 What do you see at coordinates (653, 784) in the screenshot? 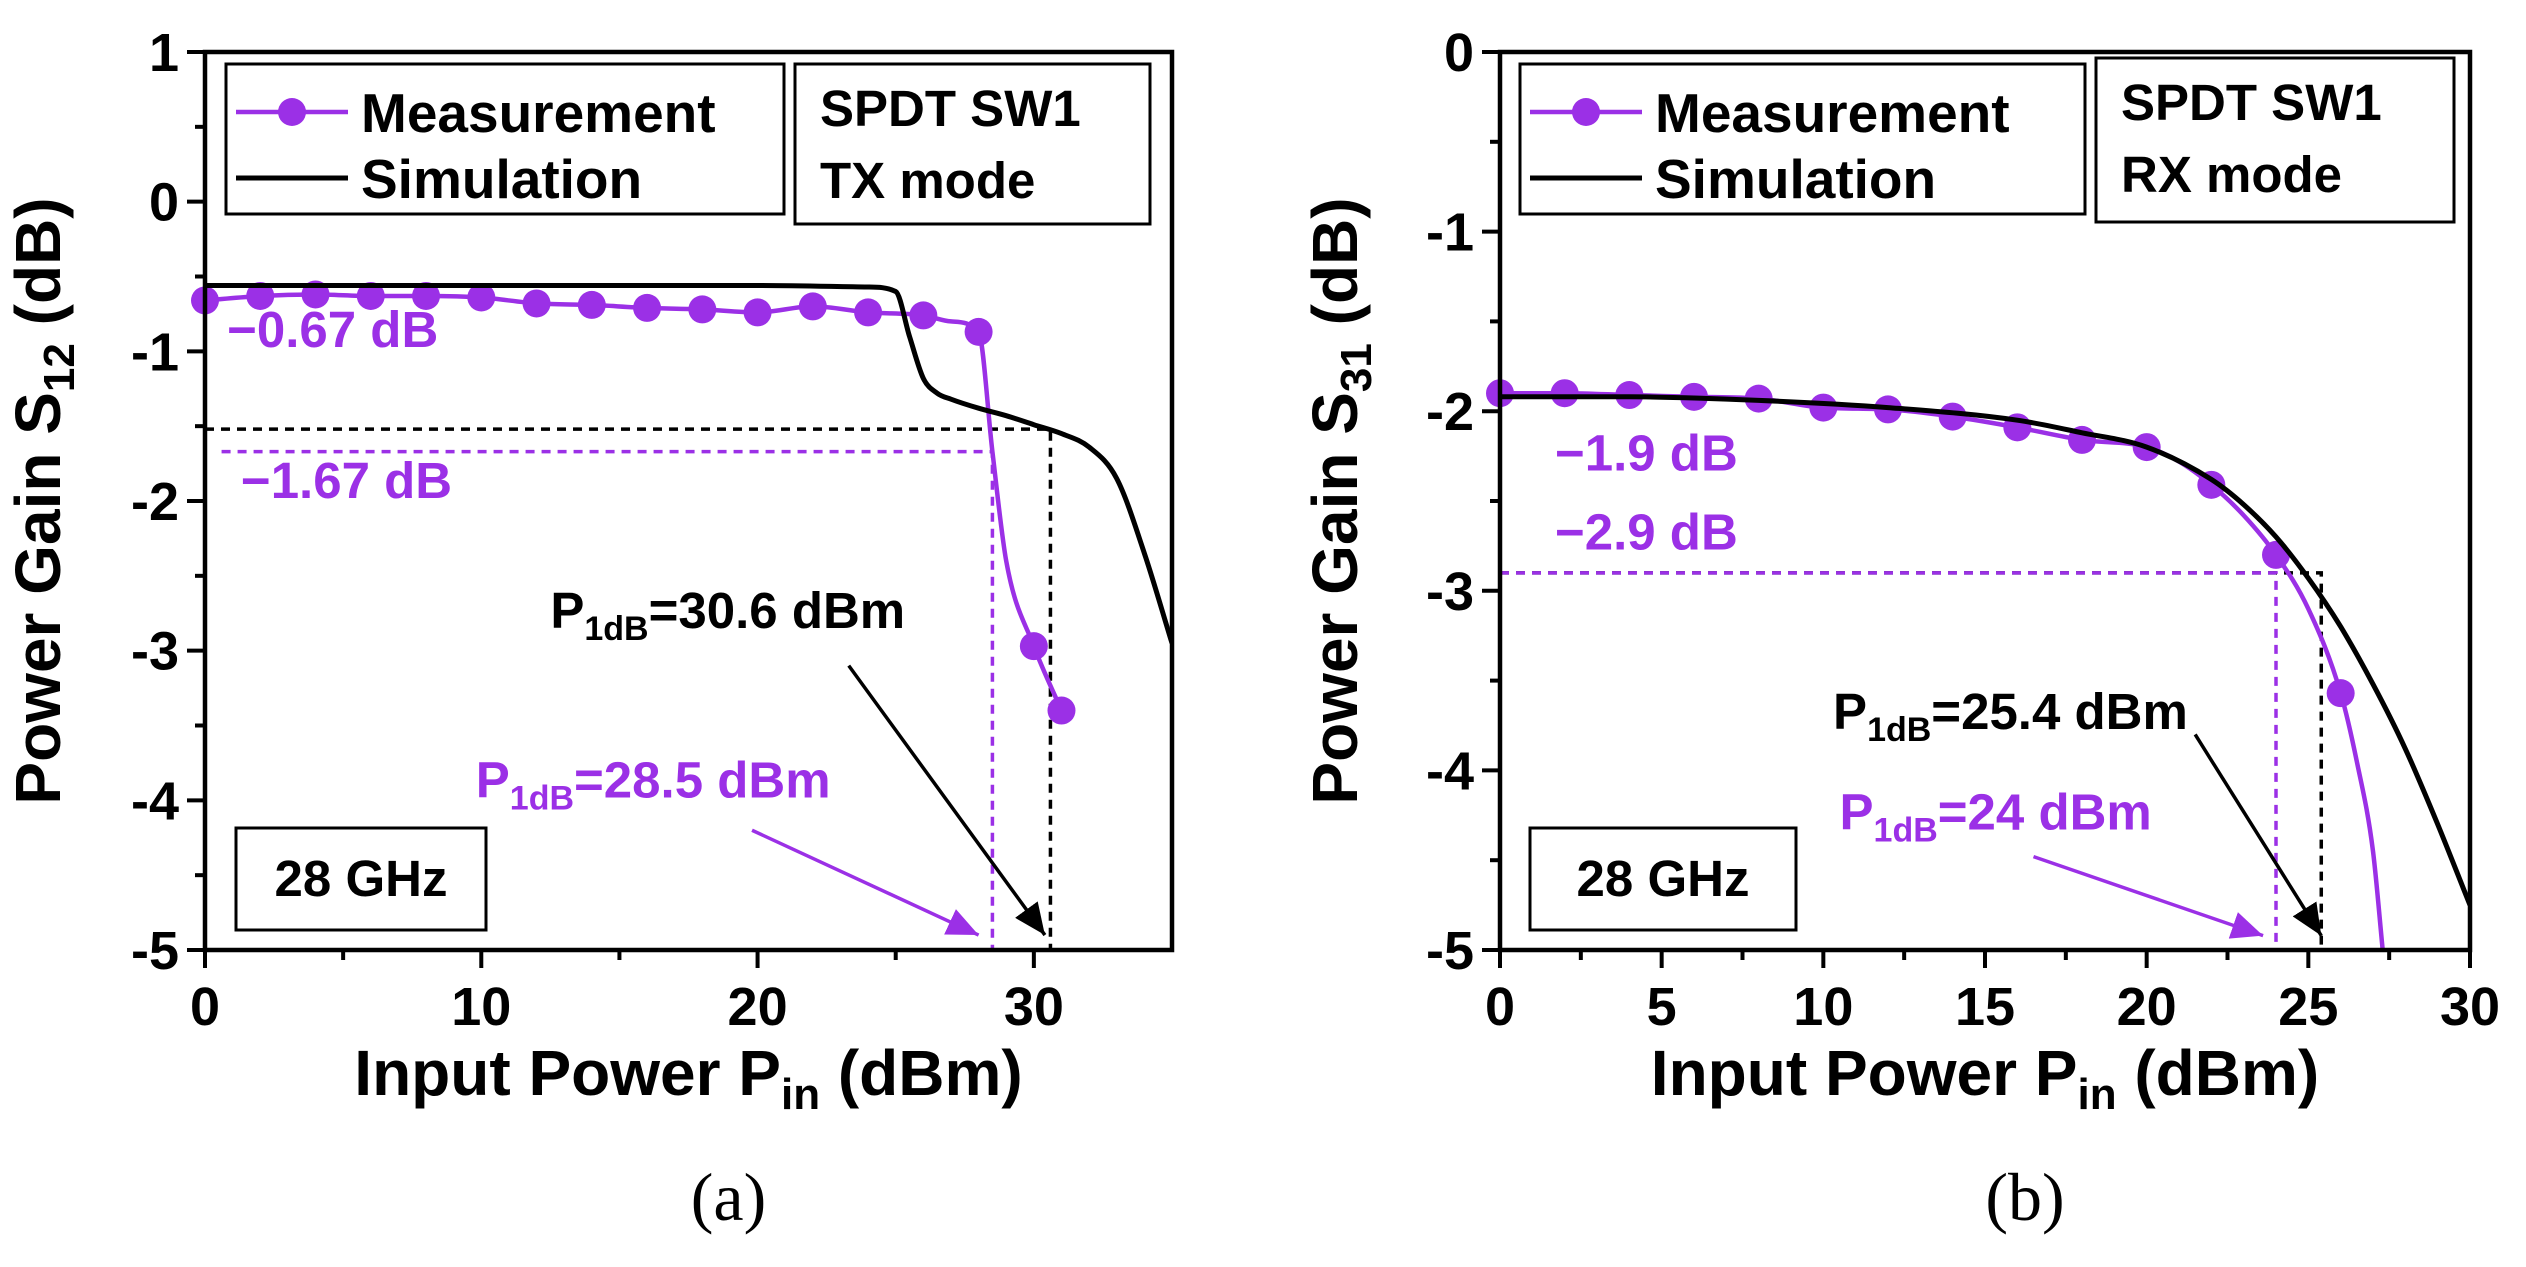
I see `annotation-3: P1dB=28.5 dBm` at bounding box center [653, 784].